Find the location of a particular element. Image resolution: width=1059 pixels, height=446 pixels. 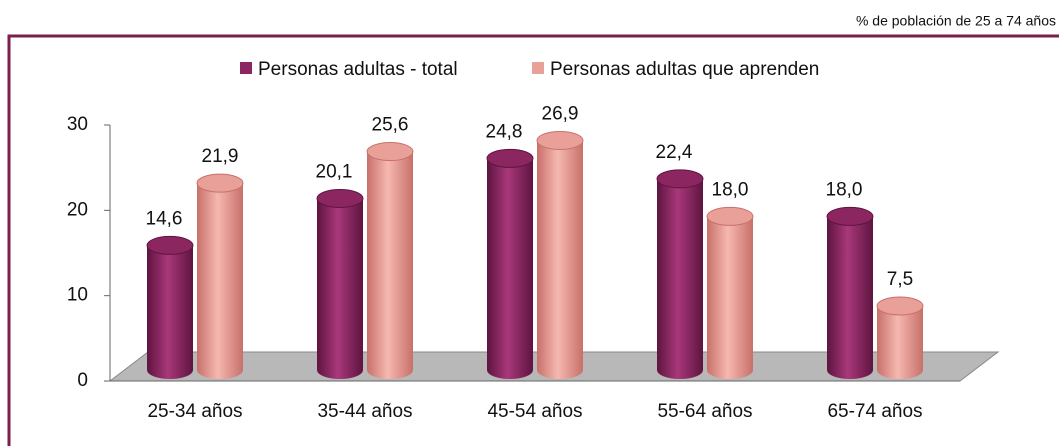

x-tick-label: 55-64 años is located at coordinates (704, 411).